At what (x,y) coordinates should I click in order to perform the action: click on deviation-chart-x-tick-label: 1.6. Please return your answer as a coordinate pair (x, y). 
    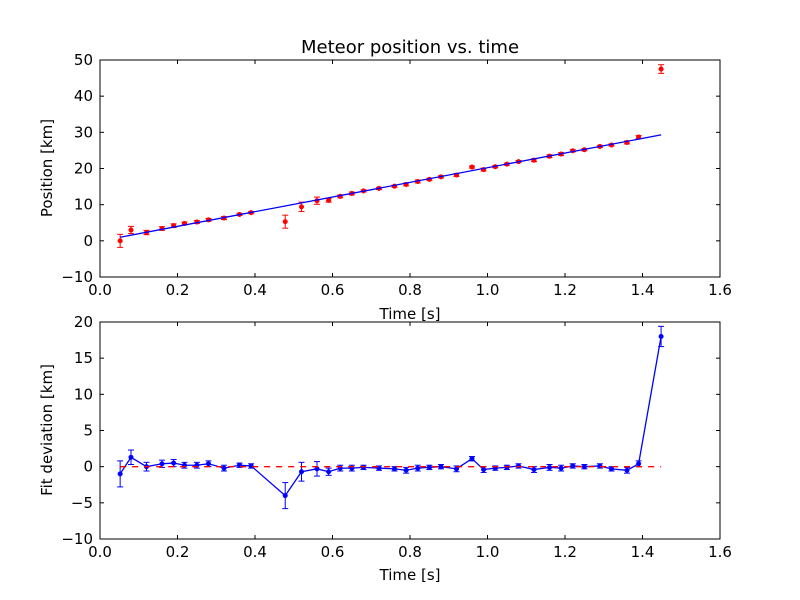
    Looking at the image, I should click on (720, 552).